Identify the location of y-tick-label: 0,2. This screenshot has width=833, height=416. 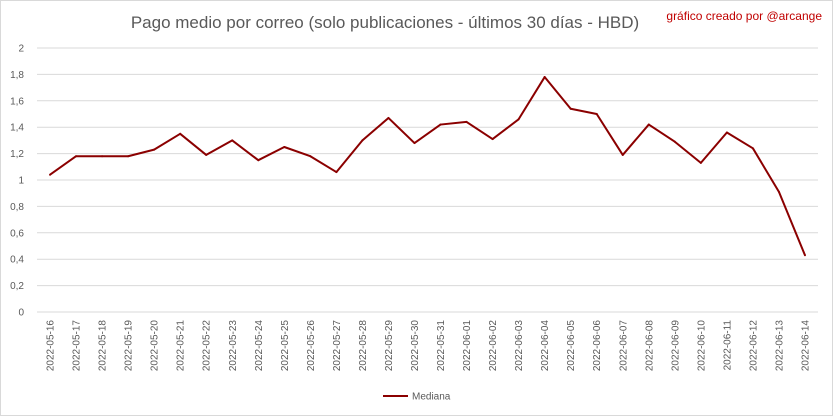
(17, 286).